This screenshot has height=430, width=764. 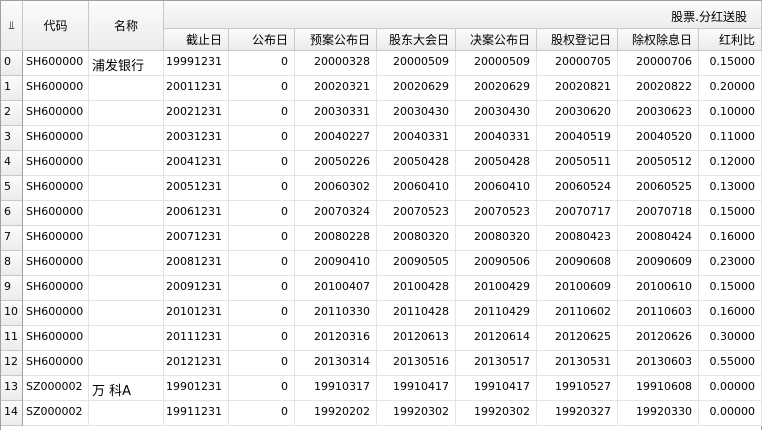 What do you see at coordinates (126, 388) in the screenshot?
I see `cell-name: 万 科A` at bounding box center [126, 388].